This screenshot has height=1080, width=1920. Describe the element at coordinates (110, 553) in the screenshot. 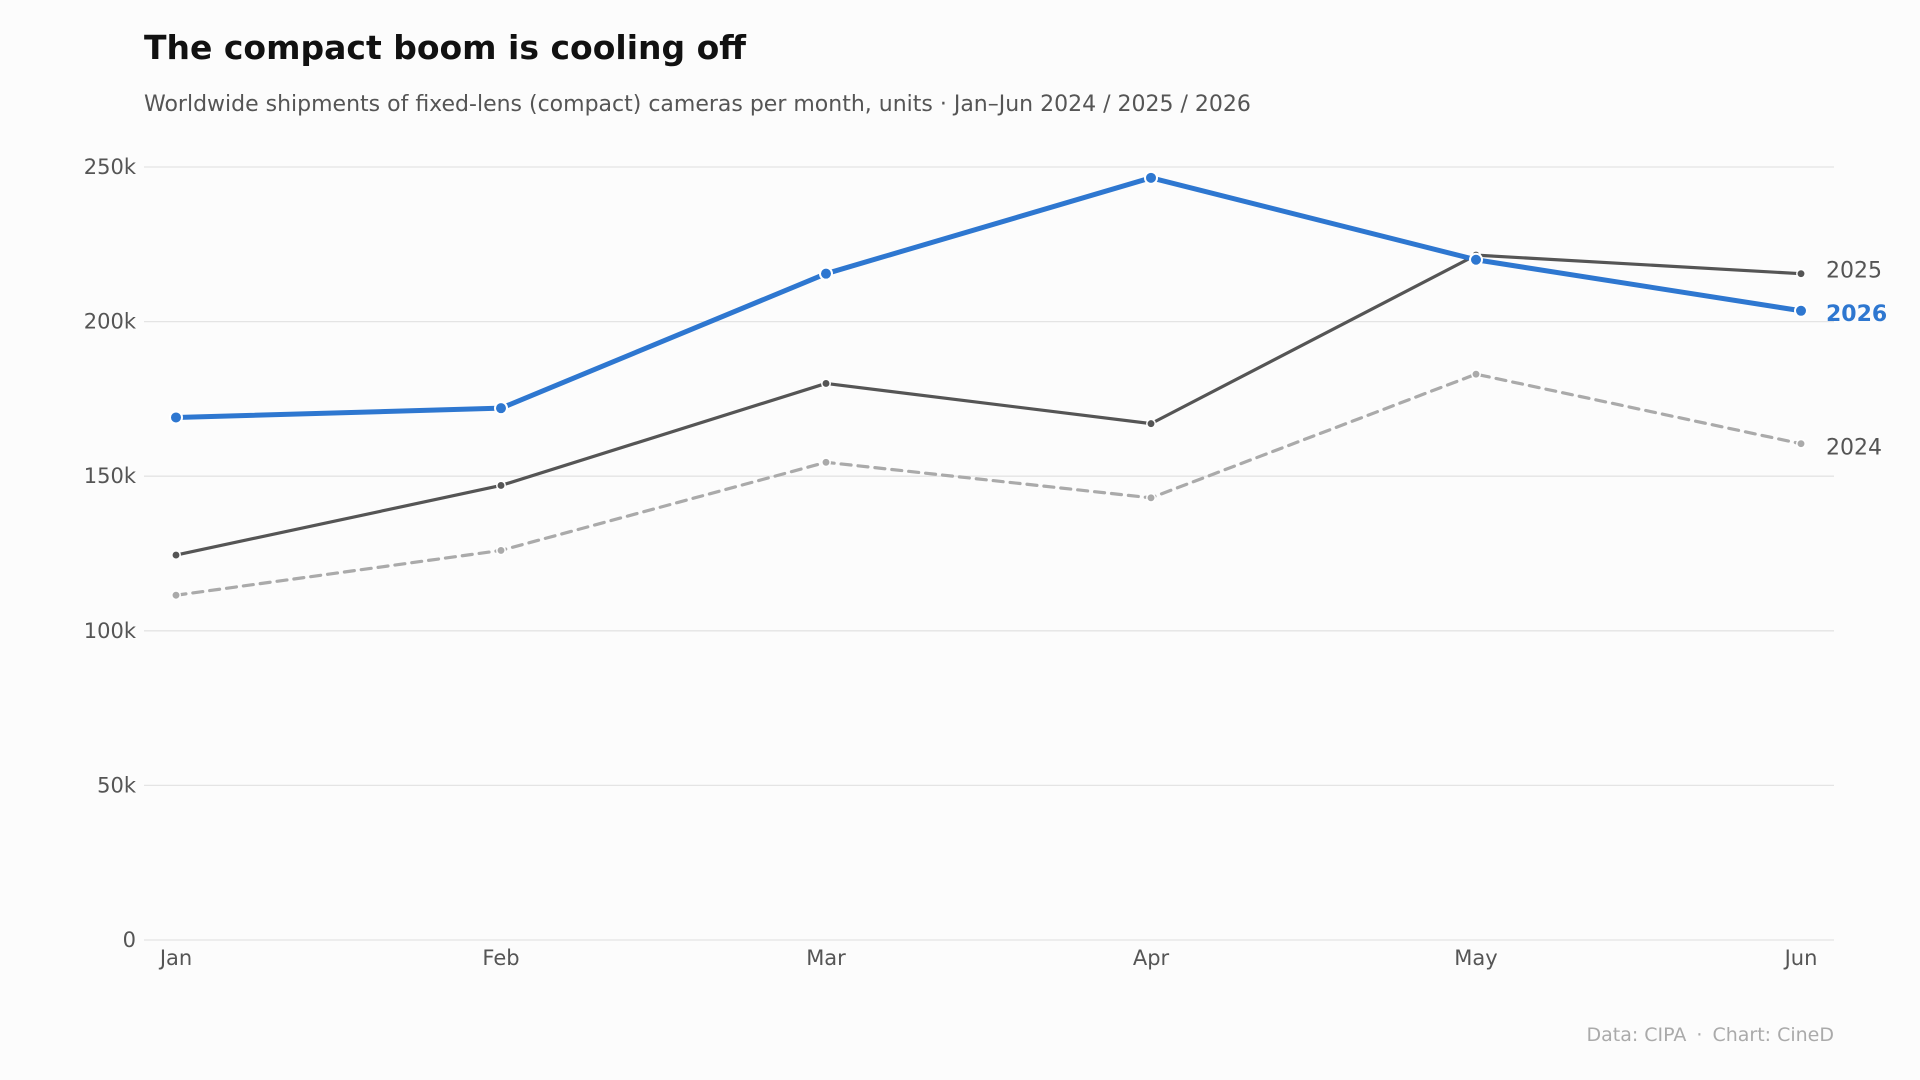

I see `y-axis: 0 50k 100k 150k 200k 250k` at that location.